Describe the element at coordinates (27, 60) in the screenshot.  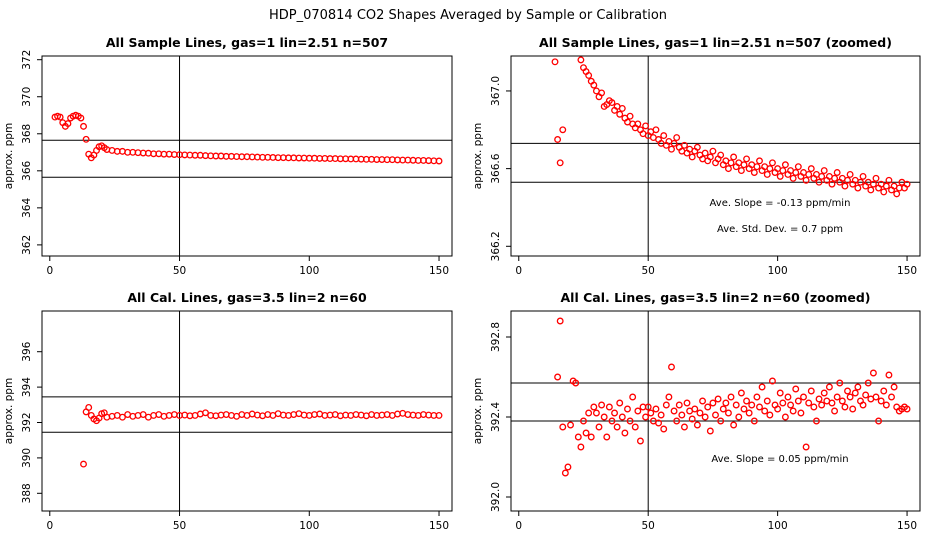
I see `y-tick-label: 372` at that location.